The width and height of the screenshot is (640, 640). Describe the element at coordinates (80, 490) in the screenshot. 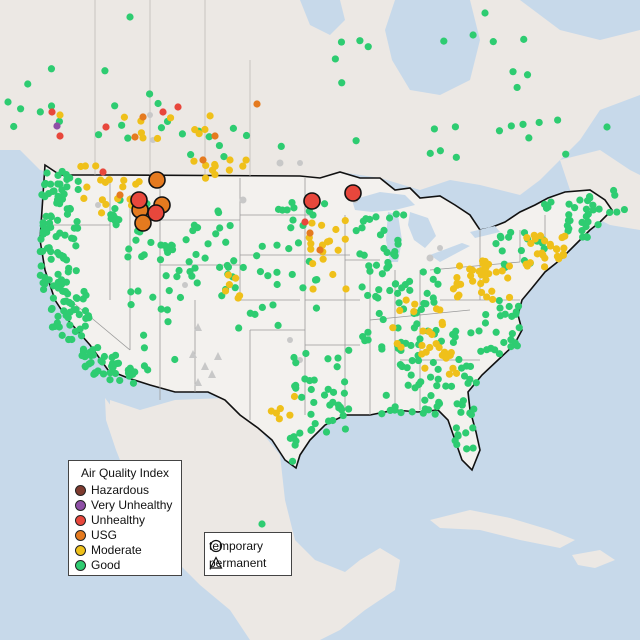

I see `hazardous-swatch-icon` at that location.